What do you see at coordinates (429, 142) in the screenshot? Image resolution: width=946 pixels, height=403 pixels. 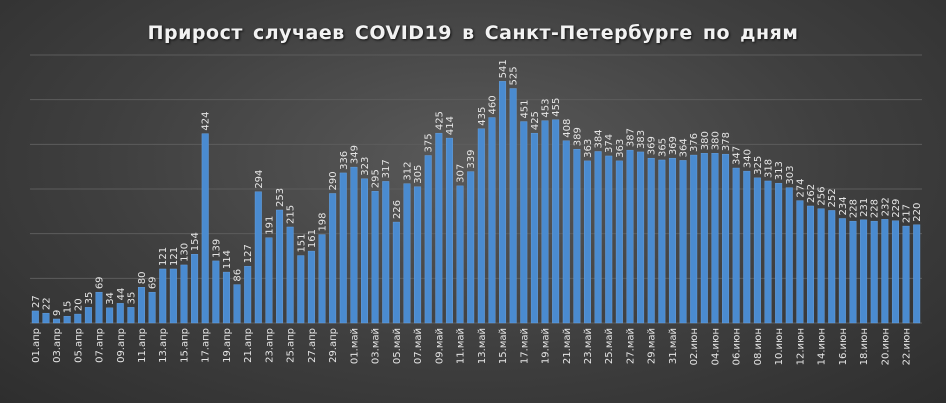 I see `data-label: 375` at bounding box center [429, 142].